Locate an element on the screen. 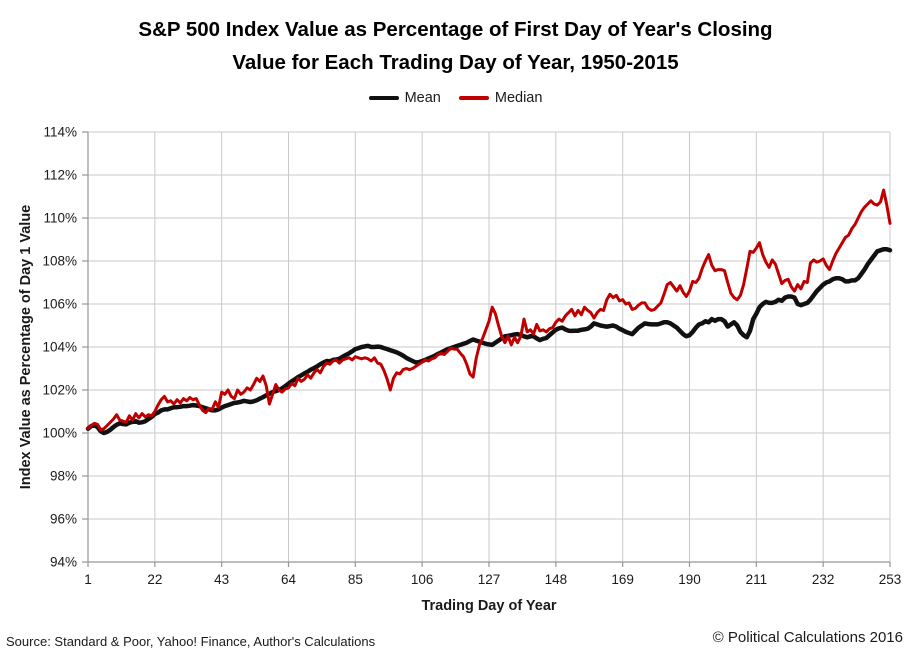 The height and width of the screenshot is (661, 911). y-tick-label: 106% is located at coordinates (59, 304).